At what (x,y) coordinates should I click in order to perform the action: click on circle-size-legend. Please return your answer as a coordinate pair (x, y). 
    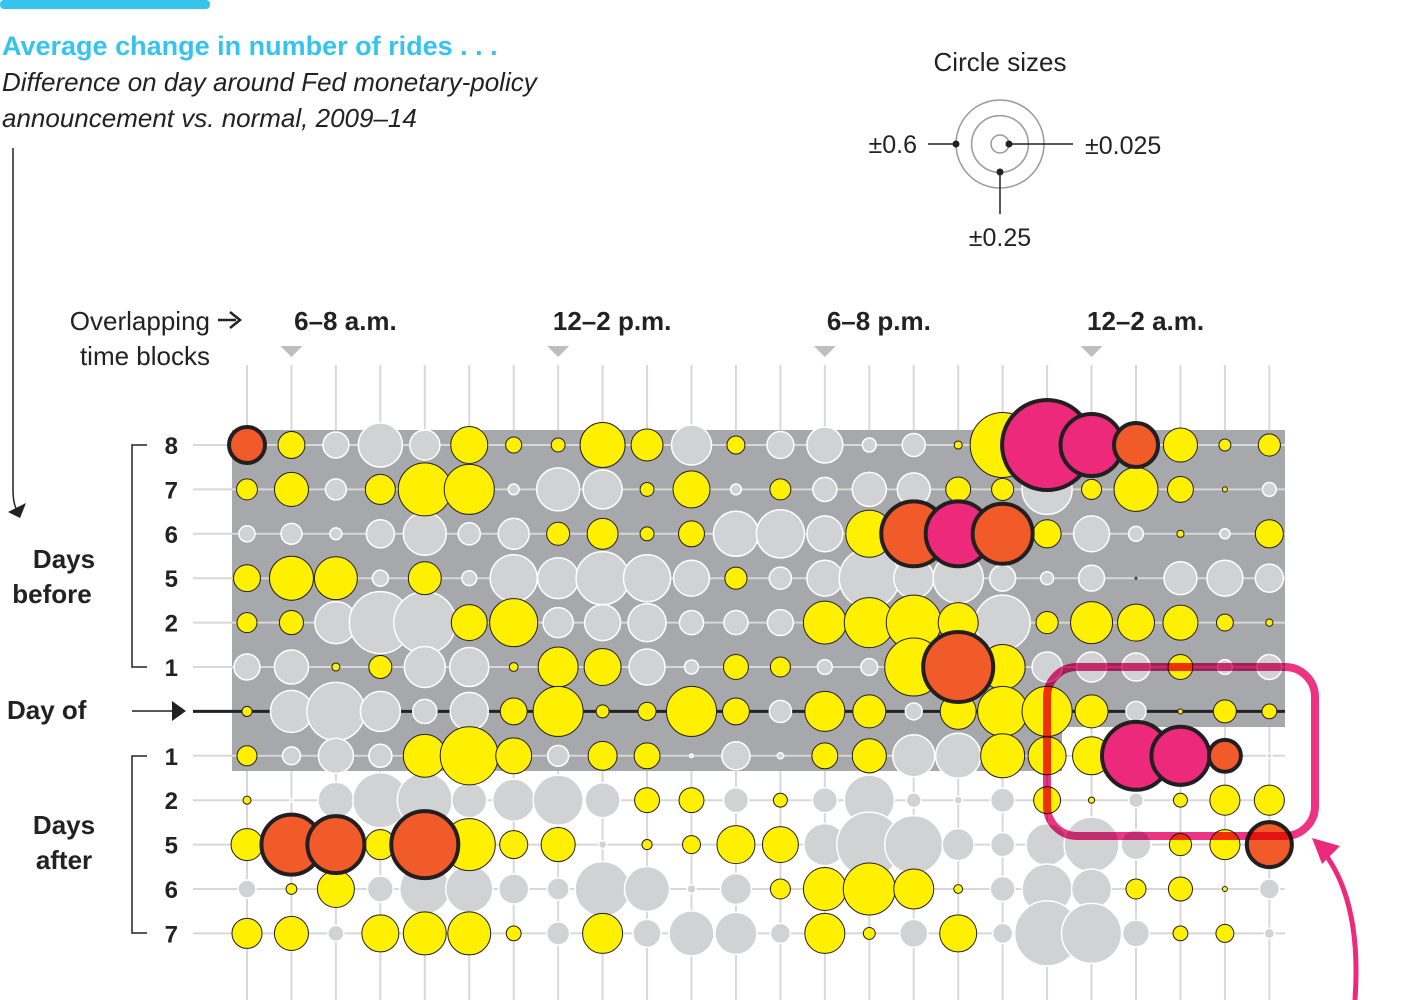
    Looking at the image, I should click on (1000, 156).